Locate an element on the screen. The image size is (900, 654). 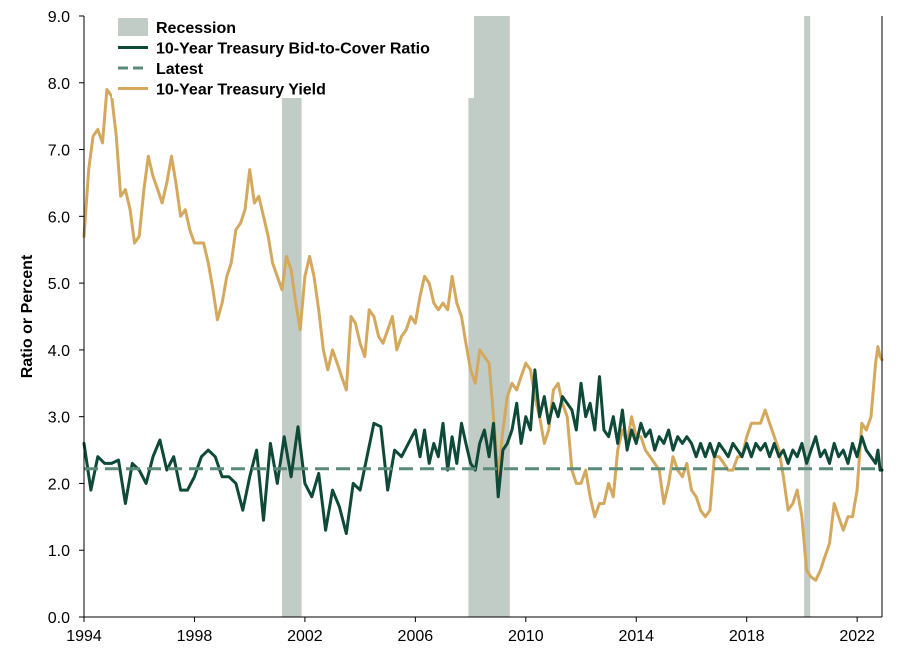
y-tick-label: 0.0 is located at coordinates (59, 618).